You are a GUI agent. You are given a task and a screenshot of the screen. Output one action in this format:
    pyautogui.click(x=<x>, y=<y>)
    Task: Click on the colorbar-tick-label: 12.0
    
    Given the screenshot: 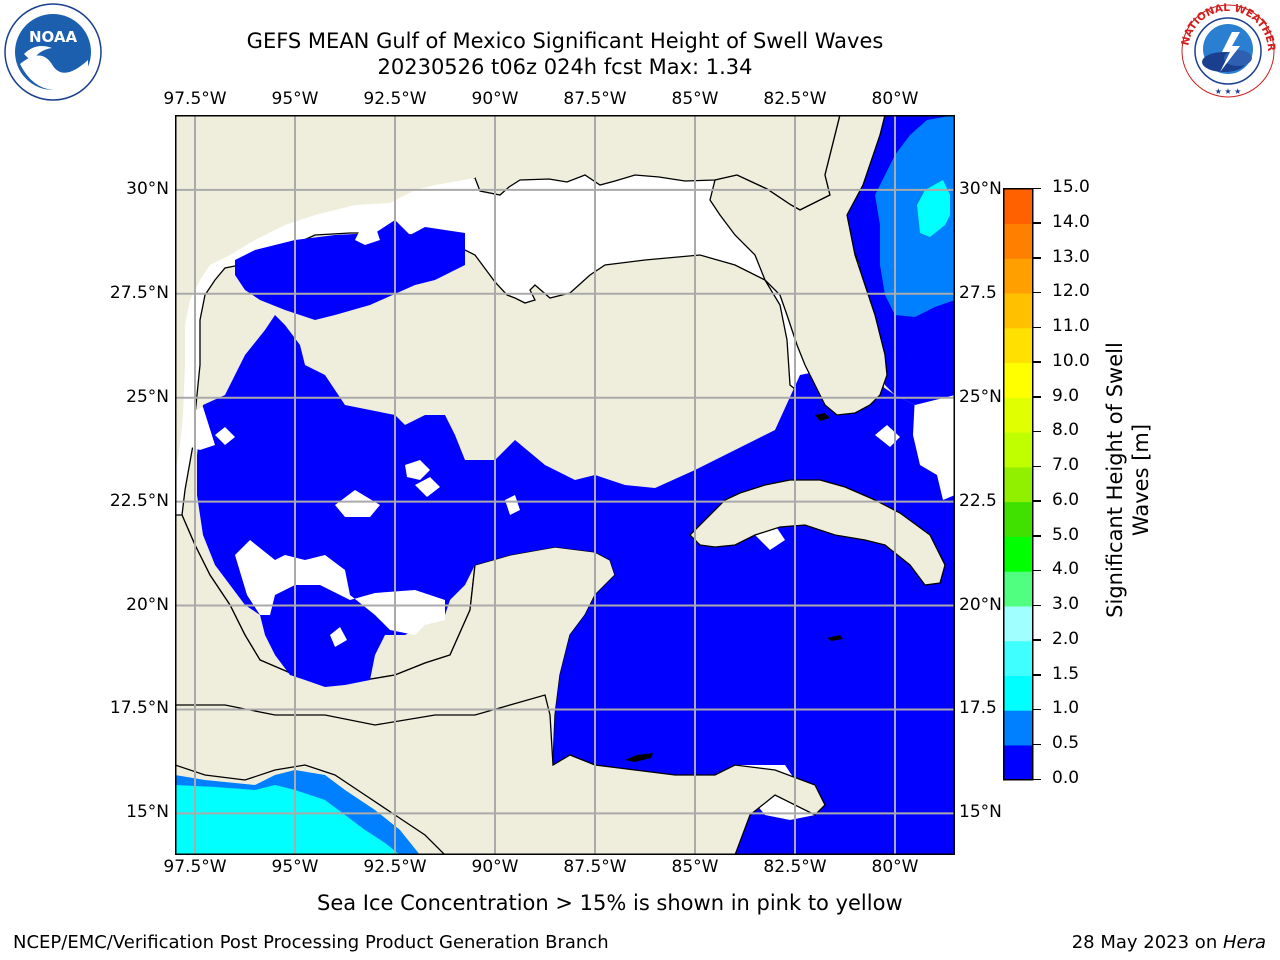 What is the action you would take?
    pyautogui.click(x=1071, y=291)
    